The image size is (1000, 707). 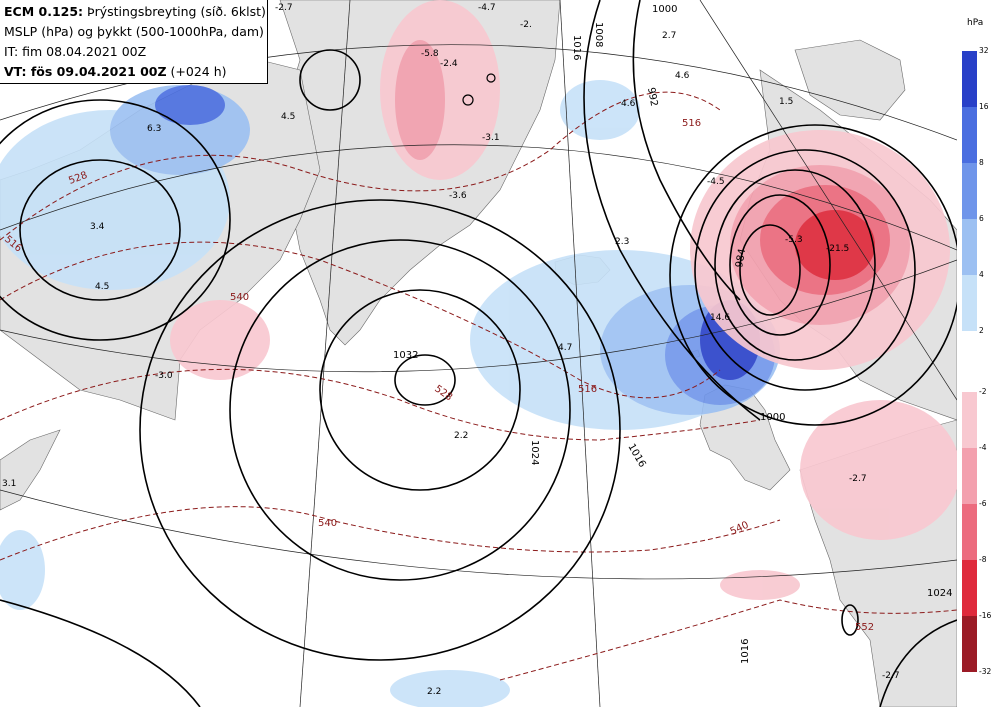 What do you see at coordinates (652, 97) in the screenshot?
I see `isobar-label: 992` at bounding box center [652, 97].